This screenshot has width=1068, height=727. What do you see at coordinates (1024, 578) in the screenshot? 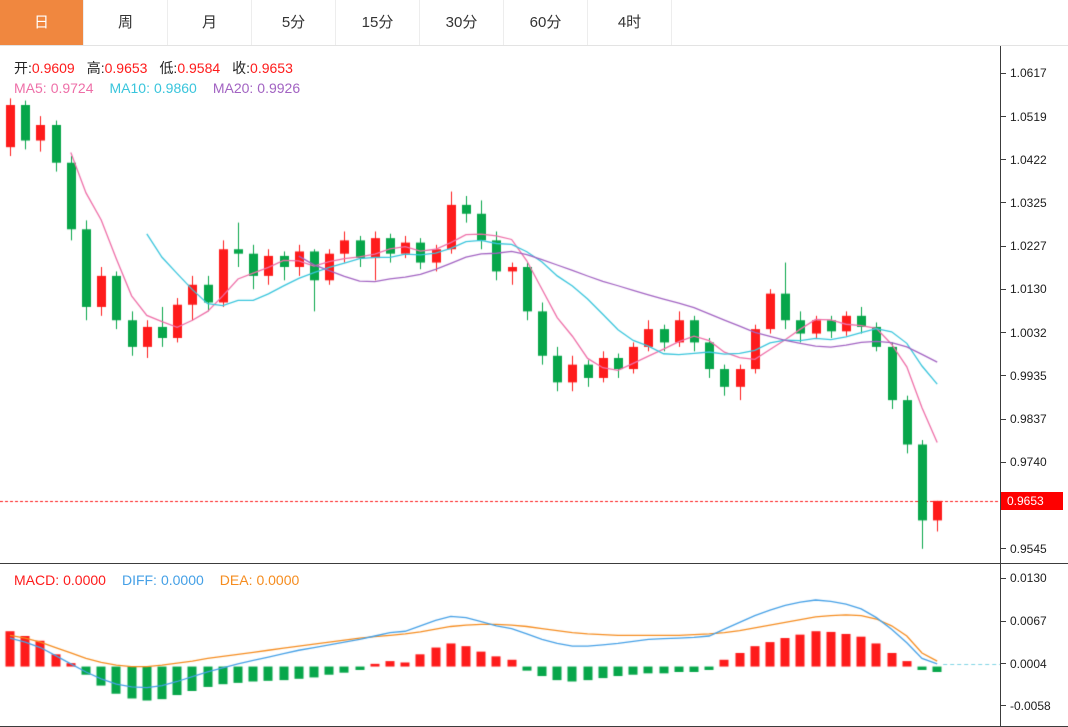
I see `y-axis-label: 0.0130` at bounding box center [1024, 578].